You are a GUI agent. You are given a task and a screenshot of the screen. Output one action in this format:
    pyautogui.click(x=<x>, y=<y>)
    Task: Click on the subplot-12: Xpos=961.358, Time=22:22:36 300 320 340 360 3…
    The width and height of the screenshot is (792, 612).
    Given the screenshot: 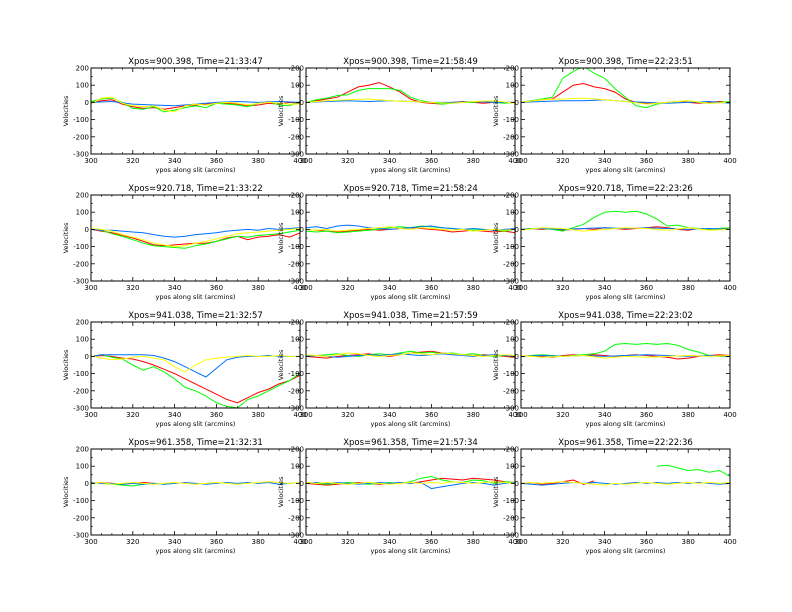 What is the action you would take?
    pyautogui.click(x=614, y=496)
    